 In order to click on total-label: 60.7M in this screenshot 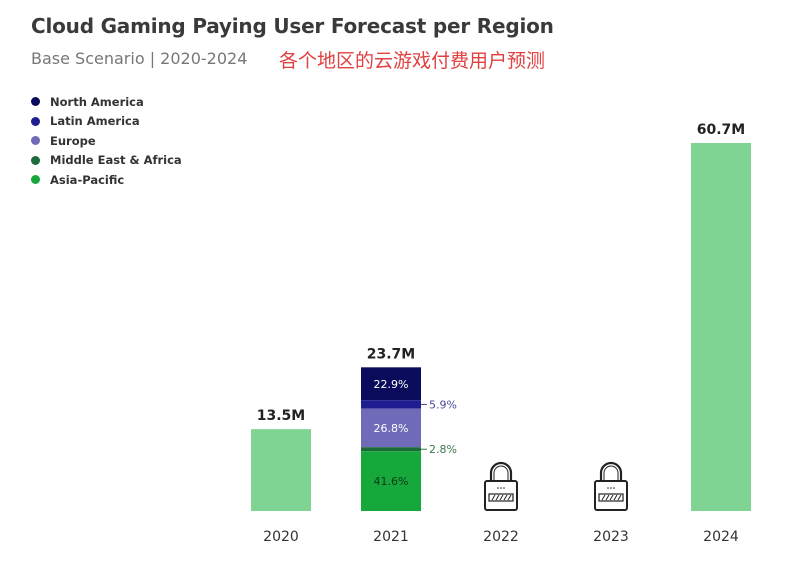, I will do `click(721, 130)`.